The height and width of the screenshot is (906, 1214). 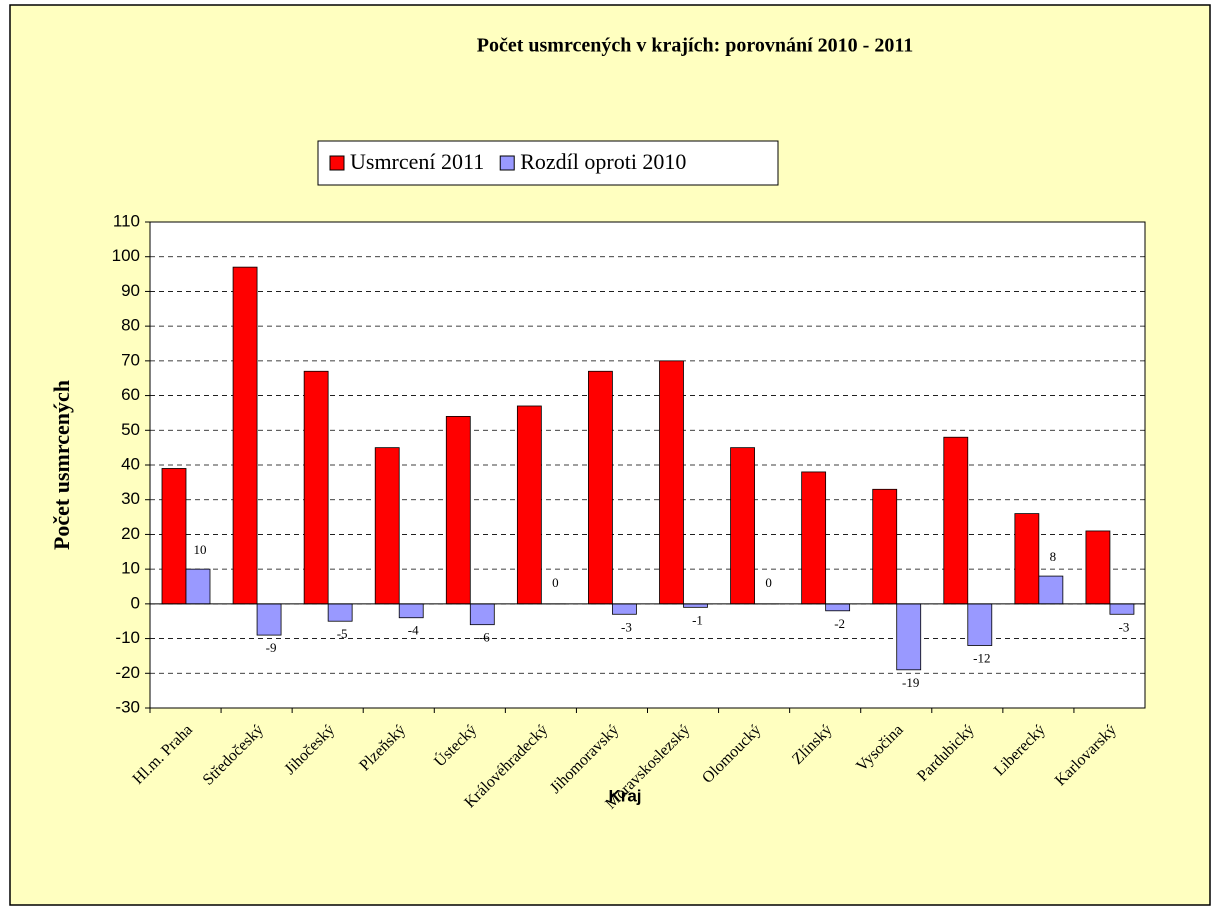 What do you see at coordinates (127, 672) in the screenshot?
I see `y-tick-label: -20` at bounding box center [127, 672].